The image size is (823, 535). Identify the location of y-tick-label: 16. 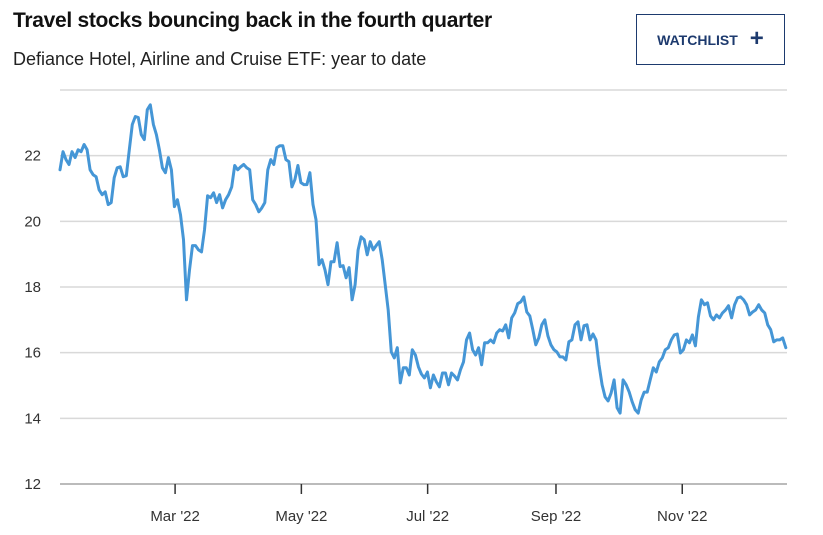
(32, 353).